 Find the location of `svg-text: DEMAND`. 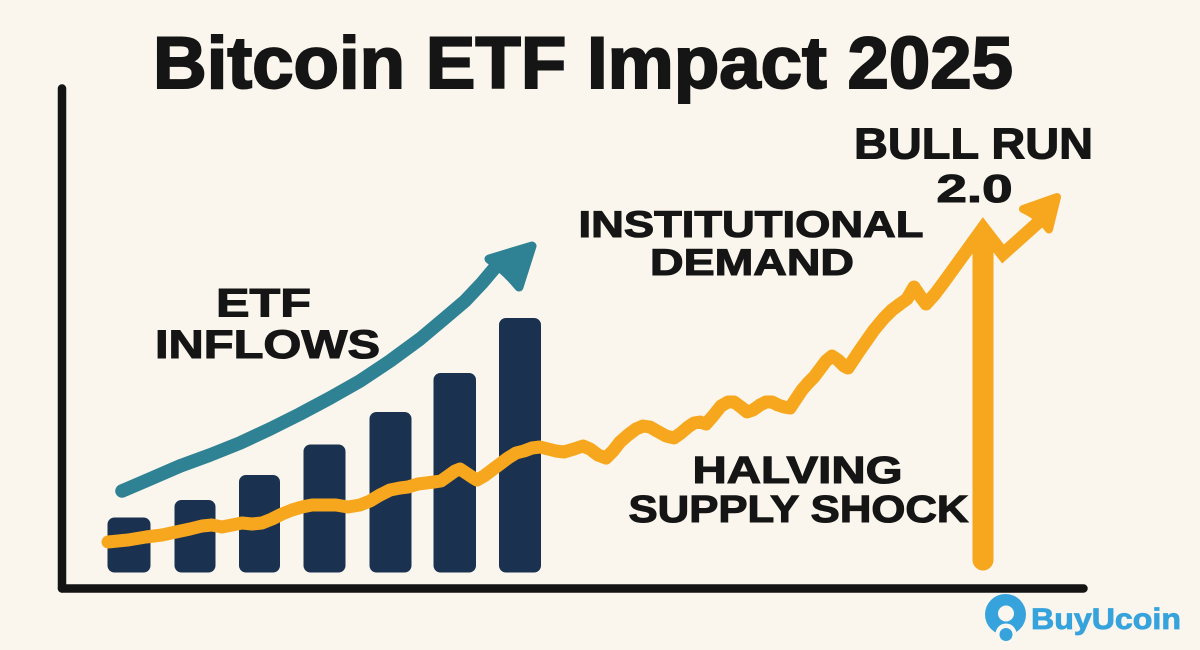

svg-text: DEMAND is located at coordinates (752, 262).